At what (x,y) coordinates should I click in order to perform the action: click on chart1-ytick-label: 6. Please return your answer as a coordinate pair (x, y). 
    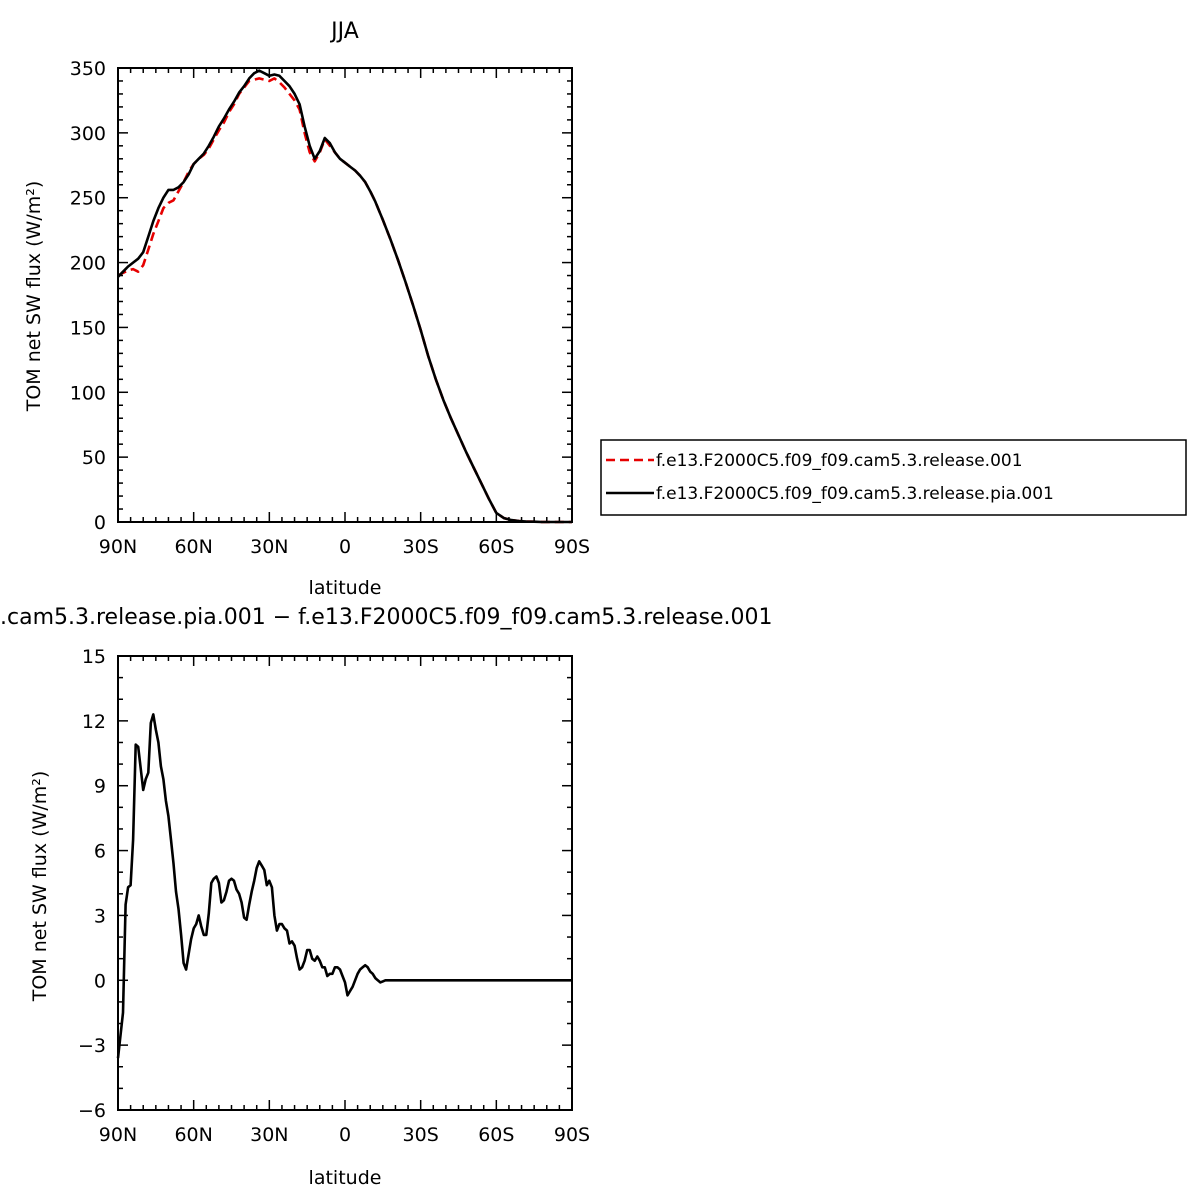
    Looking at the image, I should click on (100, 852).